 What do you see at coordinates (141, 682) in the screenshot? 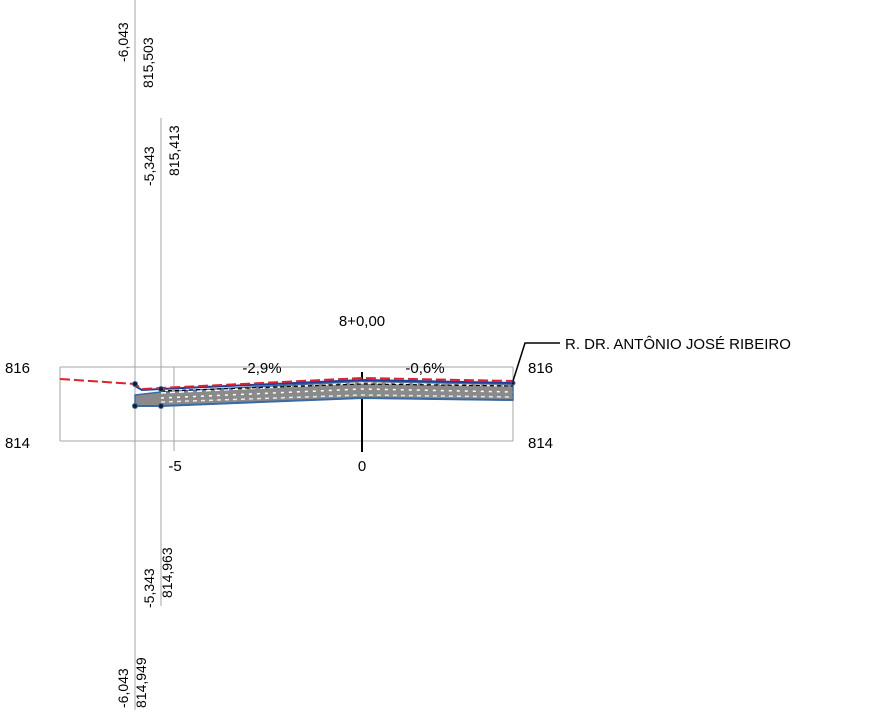
I see `bottom-outer-elevation-label: 814,949` at bounding box center [141, 682].